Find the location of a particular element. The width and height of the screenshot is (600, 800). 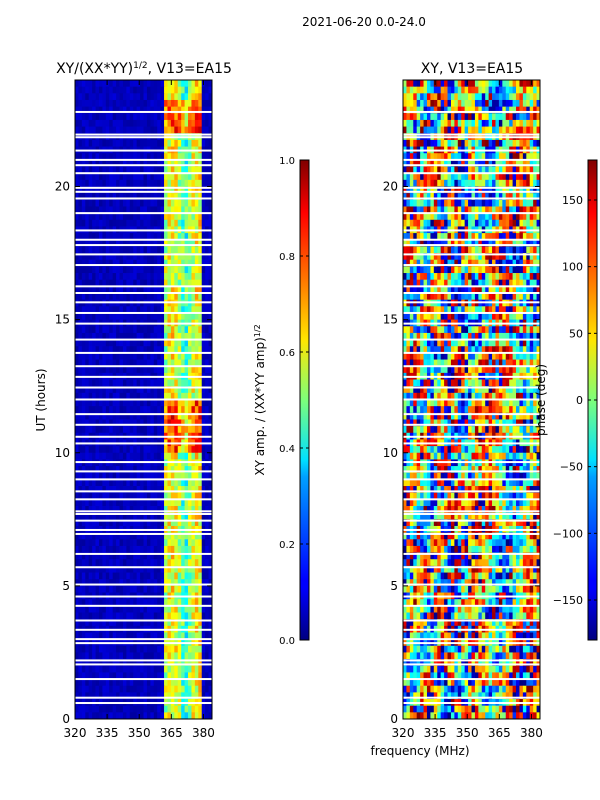

flagged-row is located at coordinates (143, 366).